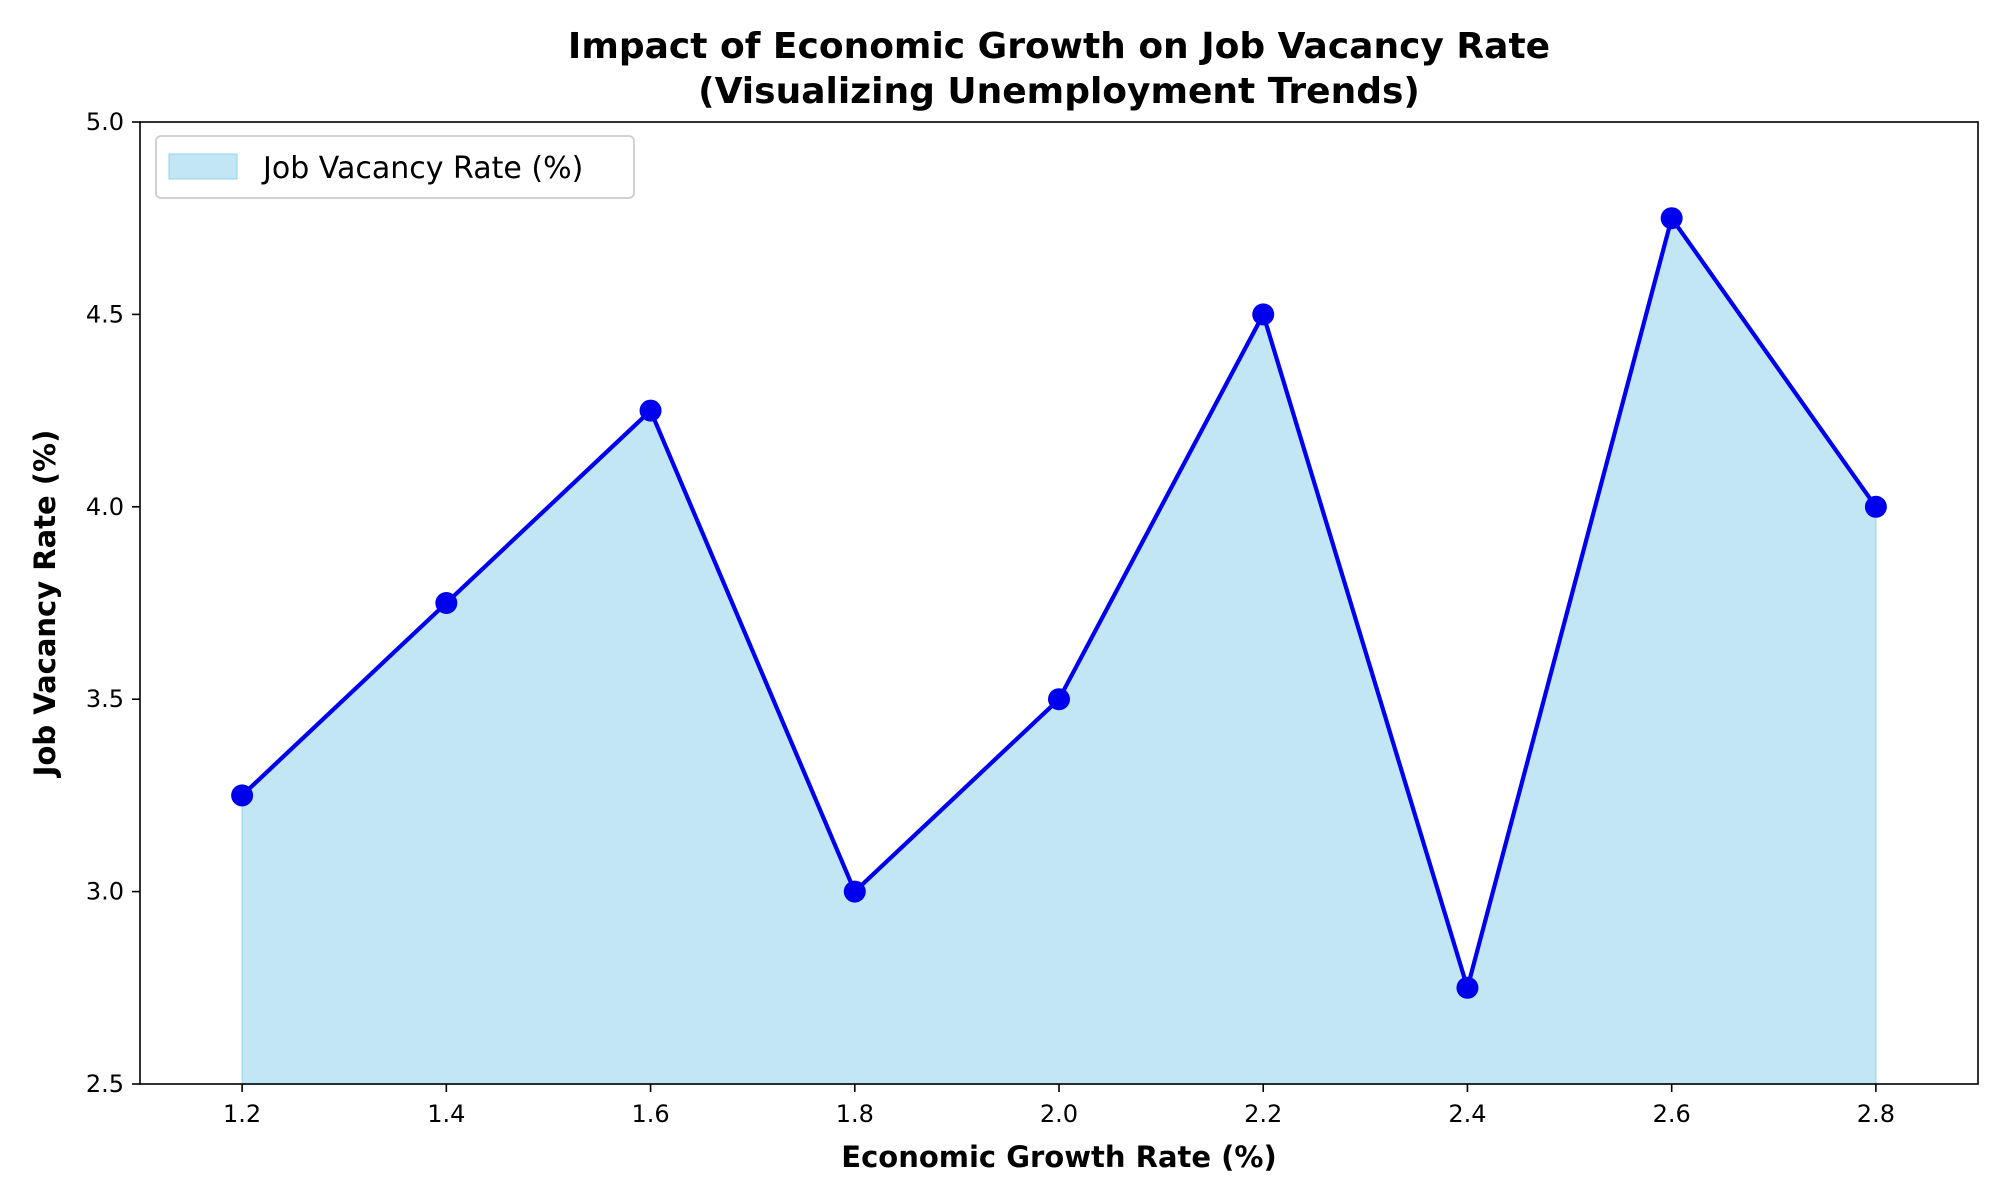  I want to click on legend: Job Vacancy Rate (%), so click(395, 167).